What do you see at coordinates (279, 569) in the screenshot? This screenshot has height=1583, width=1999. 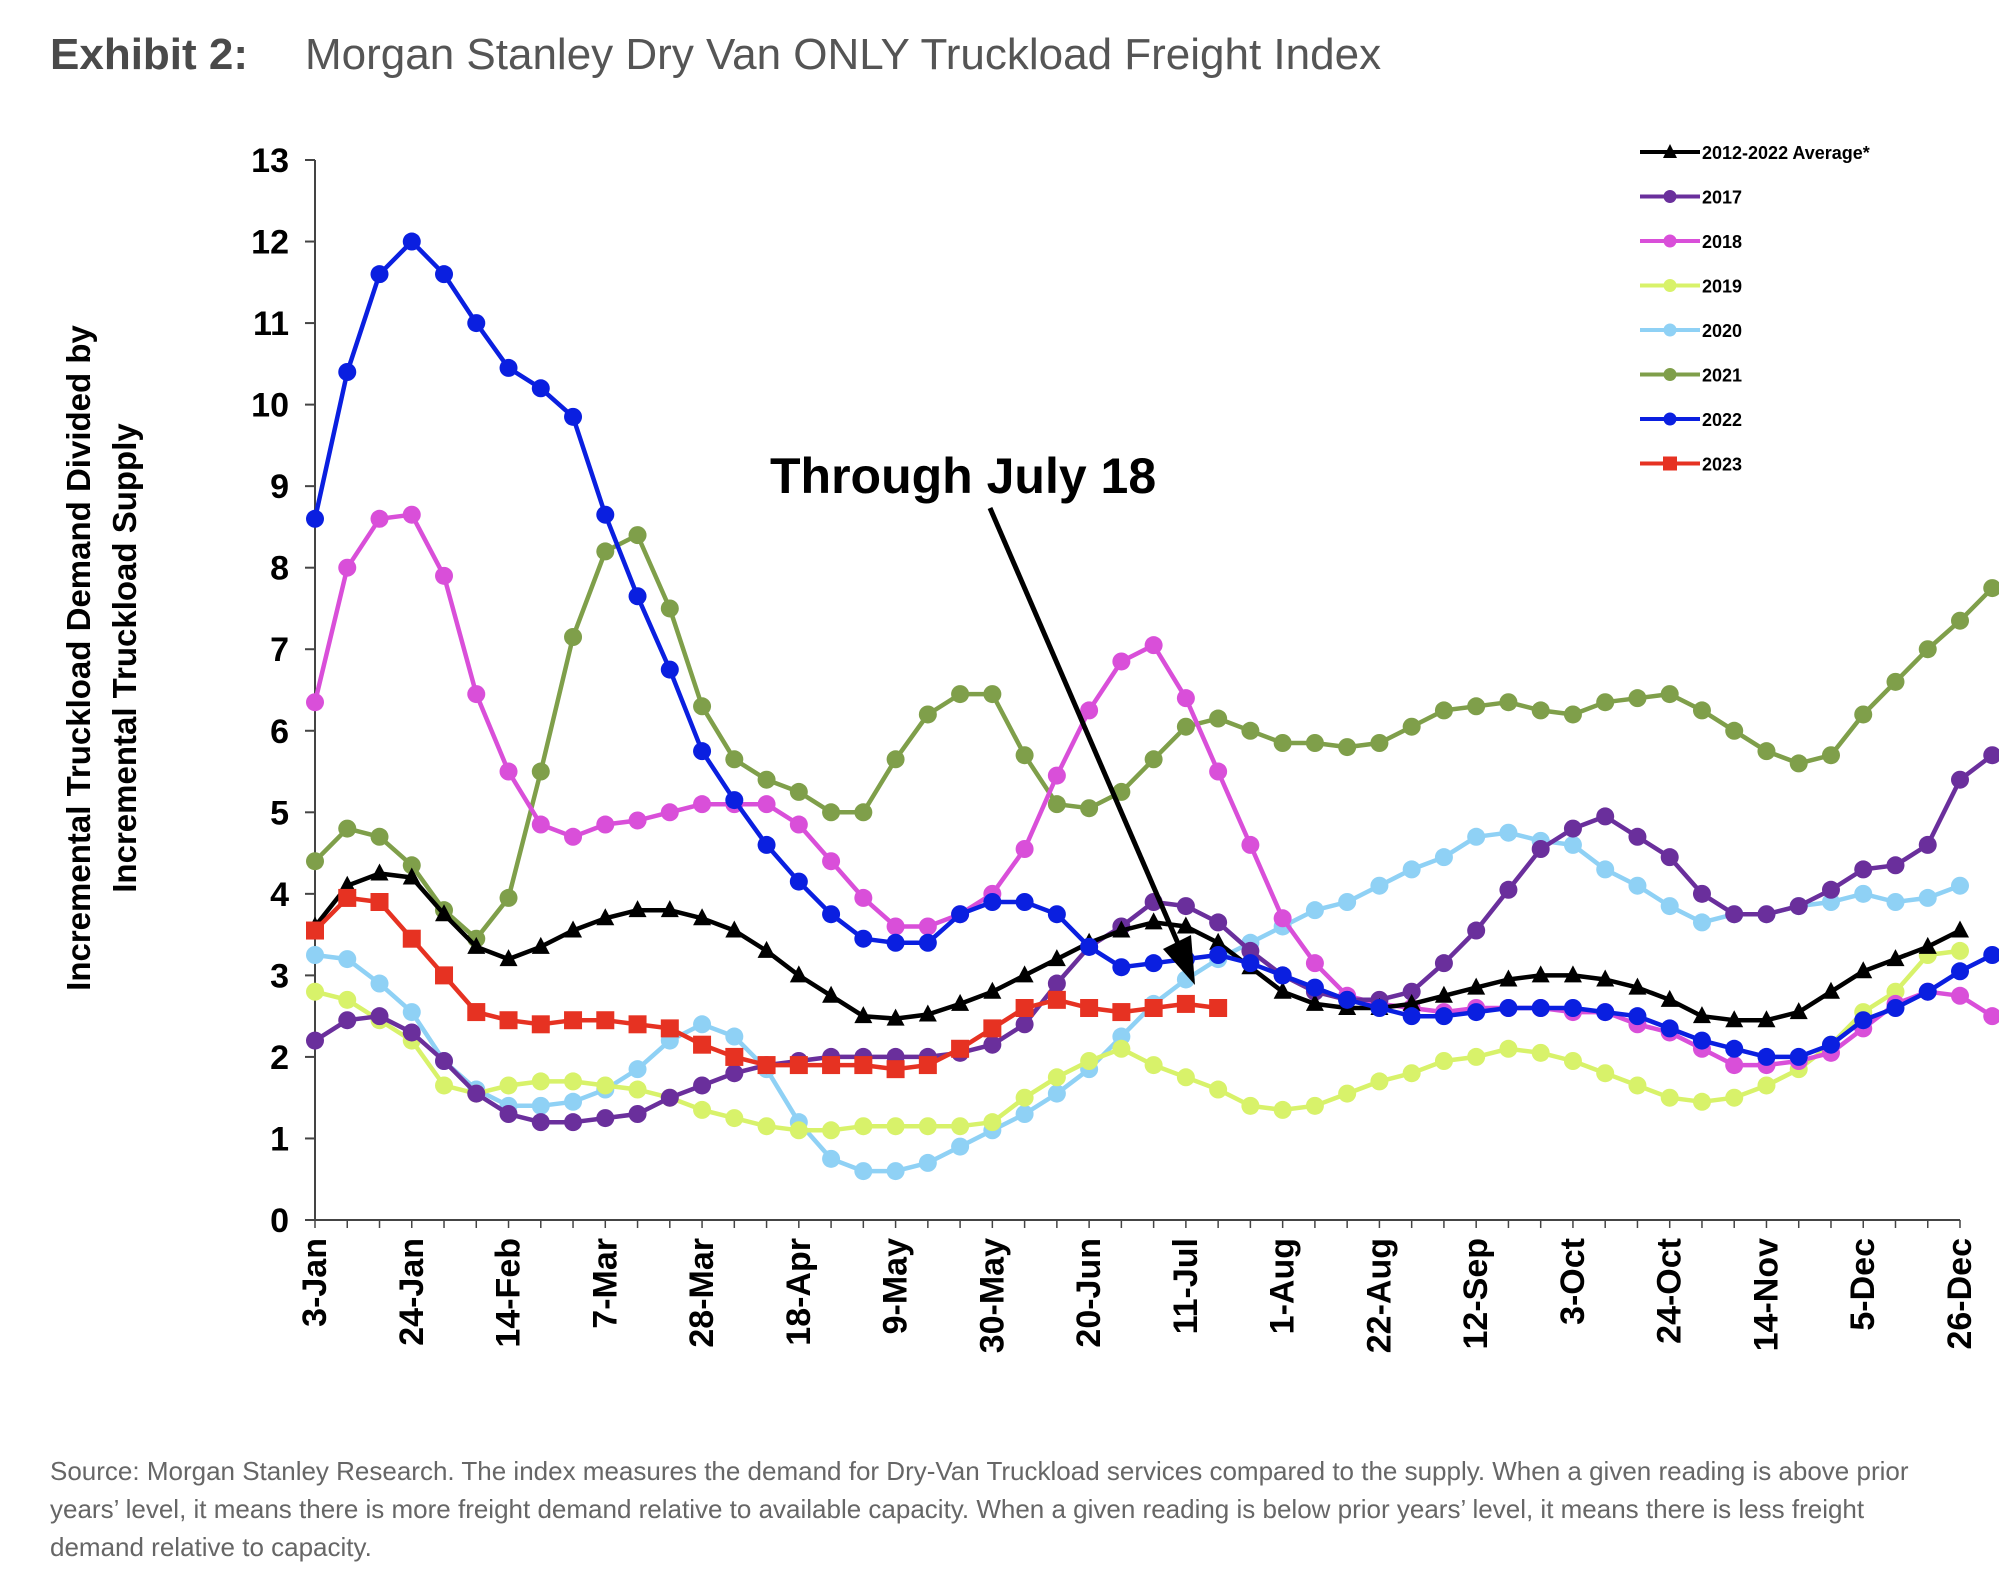 I see `y-tick-label: 8` at bounding box center [279, 569].